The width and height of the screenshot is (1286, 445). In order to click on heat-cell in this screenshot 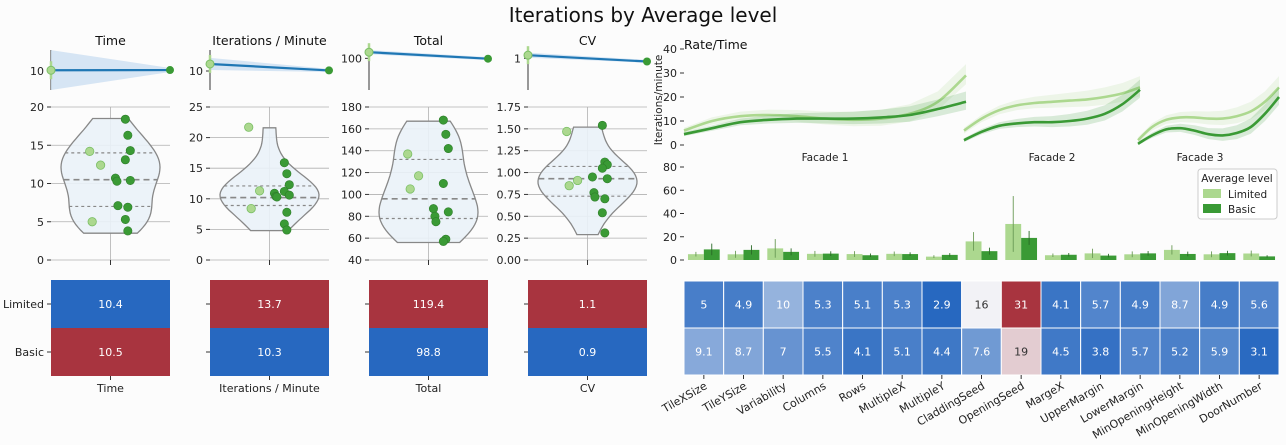, I will do `click(428, 352)`.